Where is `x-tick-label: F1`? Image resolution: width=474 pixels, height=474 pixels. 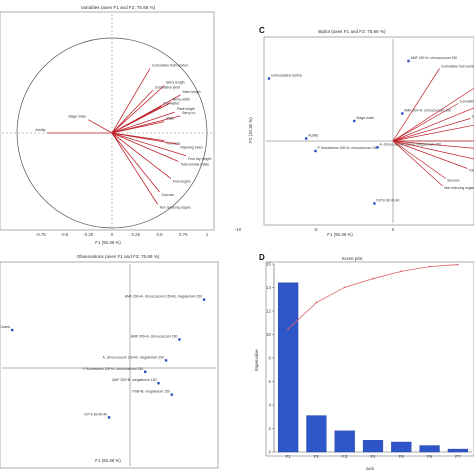 x-tick-label: F1 is located at coordinates (289, 456).